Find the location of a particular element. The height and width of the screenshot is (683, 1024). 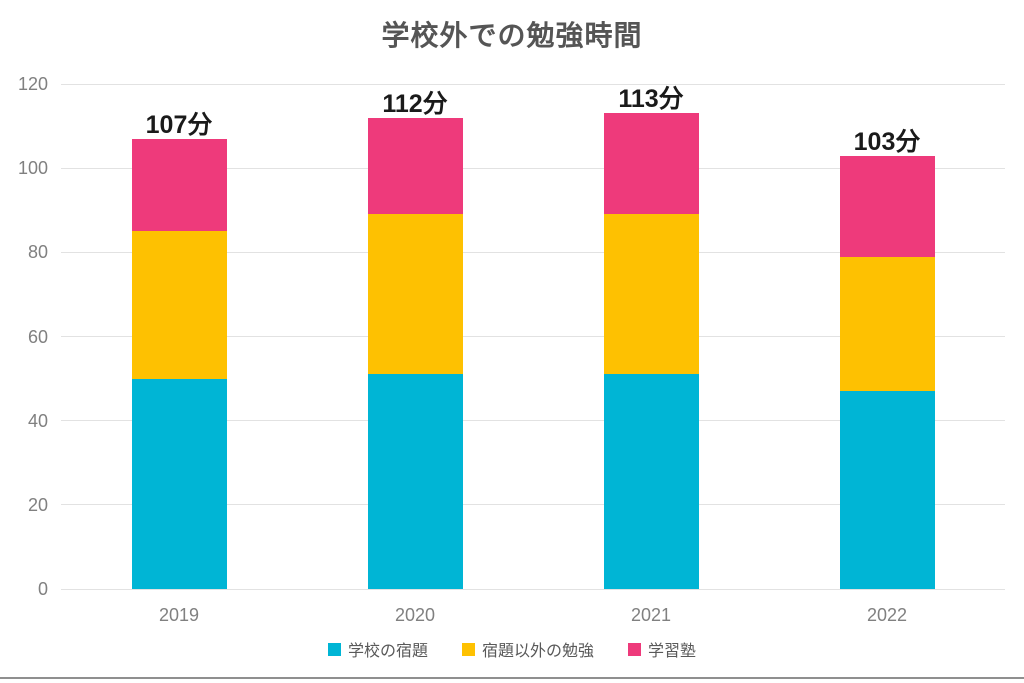

gridline-y40 is located at coordinates (533, 421).